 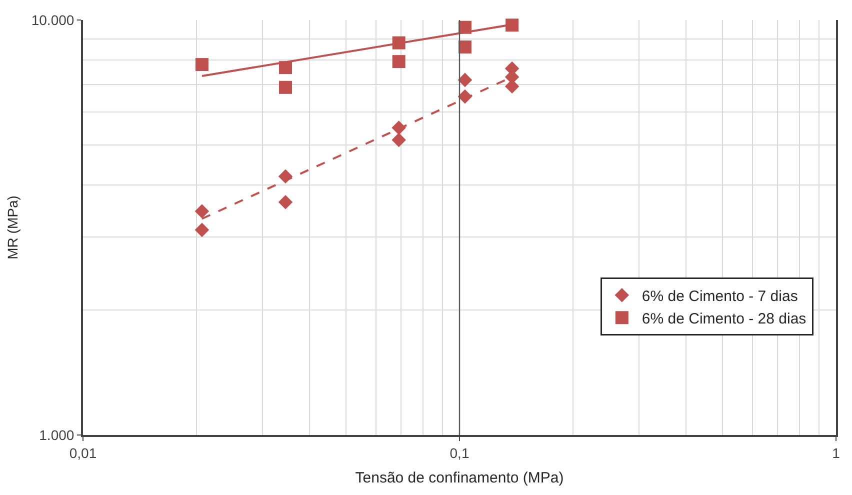 What do you see at coordinates (724, 319) in the screenshot?
I see `legend-label: 6% de Cimento - 28 dias` at bounding box center [724, 319].